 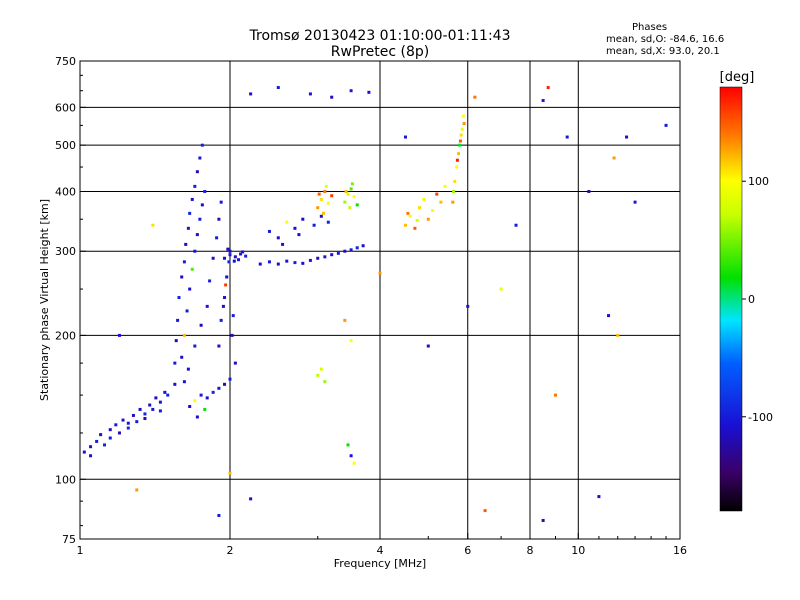 I want to click on phases-x-mode: mean, sd,X: 93.0, 20.1, so click(x=663, y=51).